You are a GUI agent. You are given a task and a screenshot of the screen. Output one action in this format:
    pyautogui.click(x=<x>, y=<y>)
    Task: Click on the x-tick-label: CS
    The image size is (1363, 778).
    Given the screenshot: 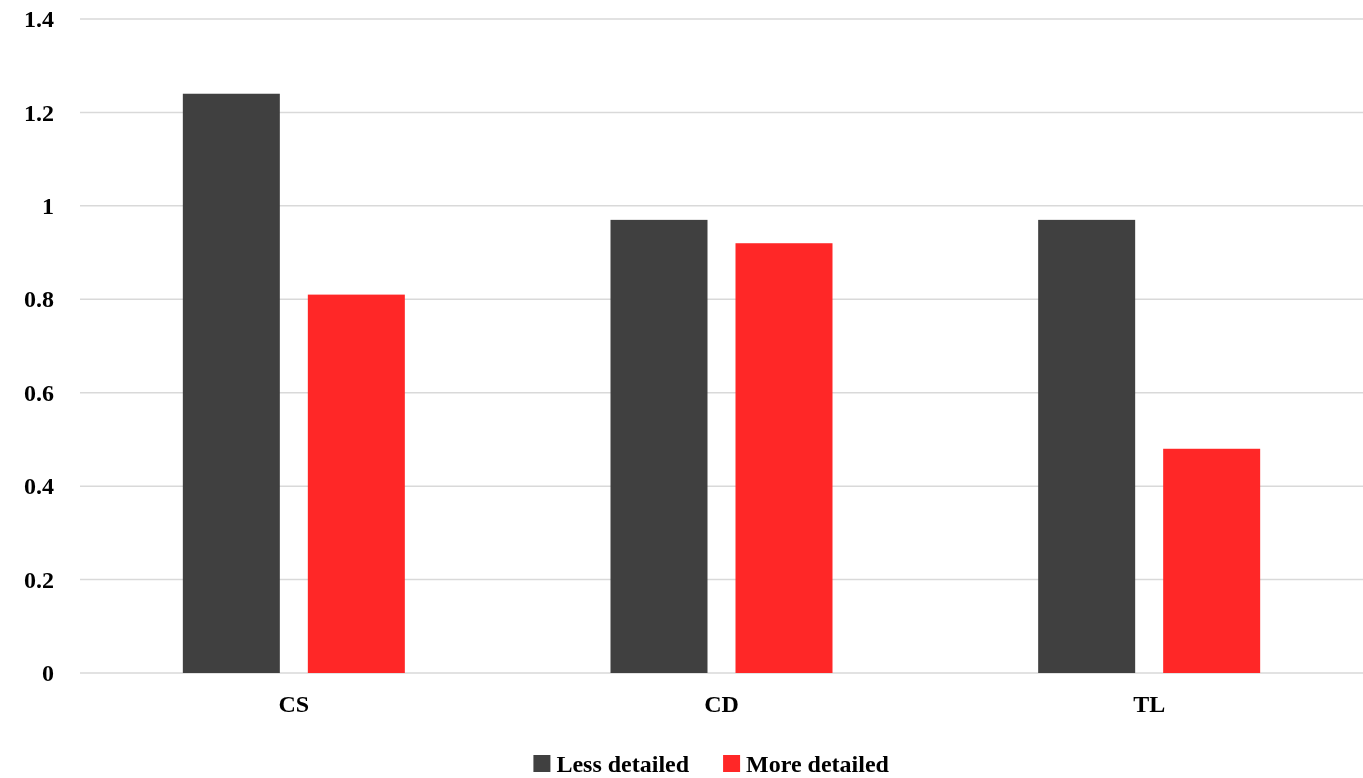 What is the action you would take?
    pyautogui.click(x=294, y=704)
    